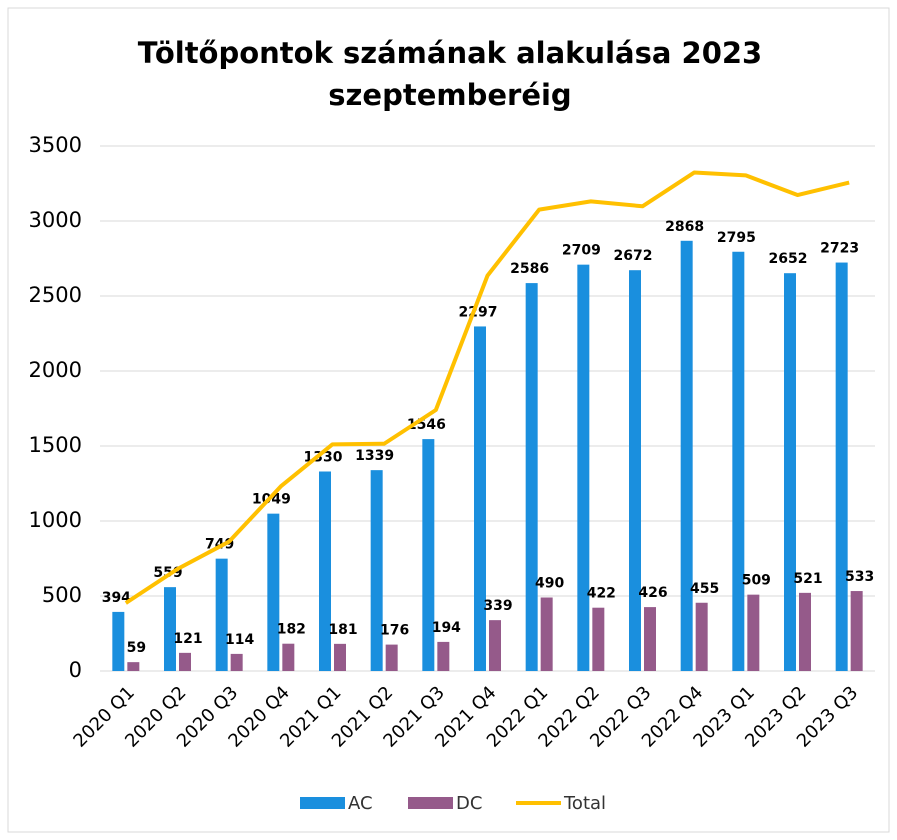 This screenshot has width=897, height=840. What do you see at coordinates (55, 145) in the screenshot?
I see `y-tick-label: 3500` at bounding box center [55, 145].